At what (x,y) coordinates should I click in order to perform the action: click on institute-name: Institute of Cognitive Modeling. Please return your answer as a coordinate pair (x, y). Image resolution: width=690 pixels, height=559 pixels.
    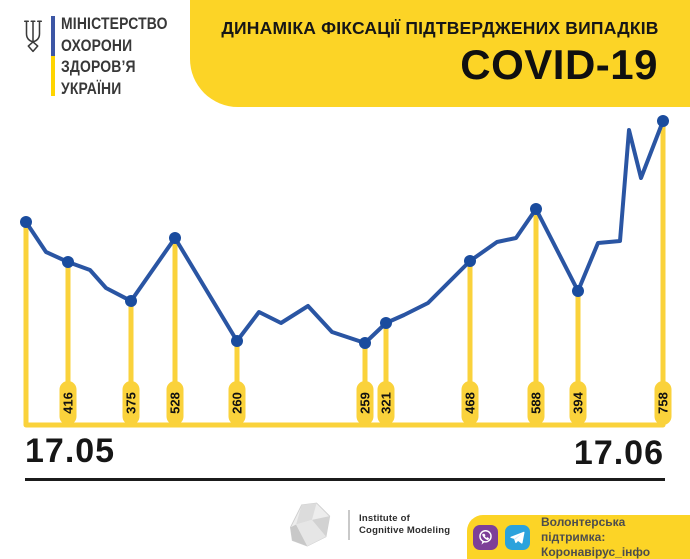
    Looking at the image, I should click on (404, 525).